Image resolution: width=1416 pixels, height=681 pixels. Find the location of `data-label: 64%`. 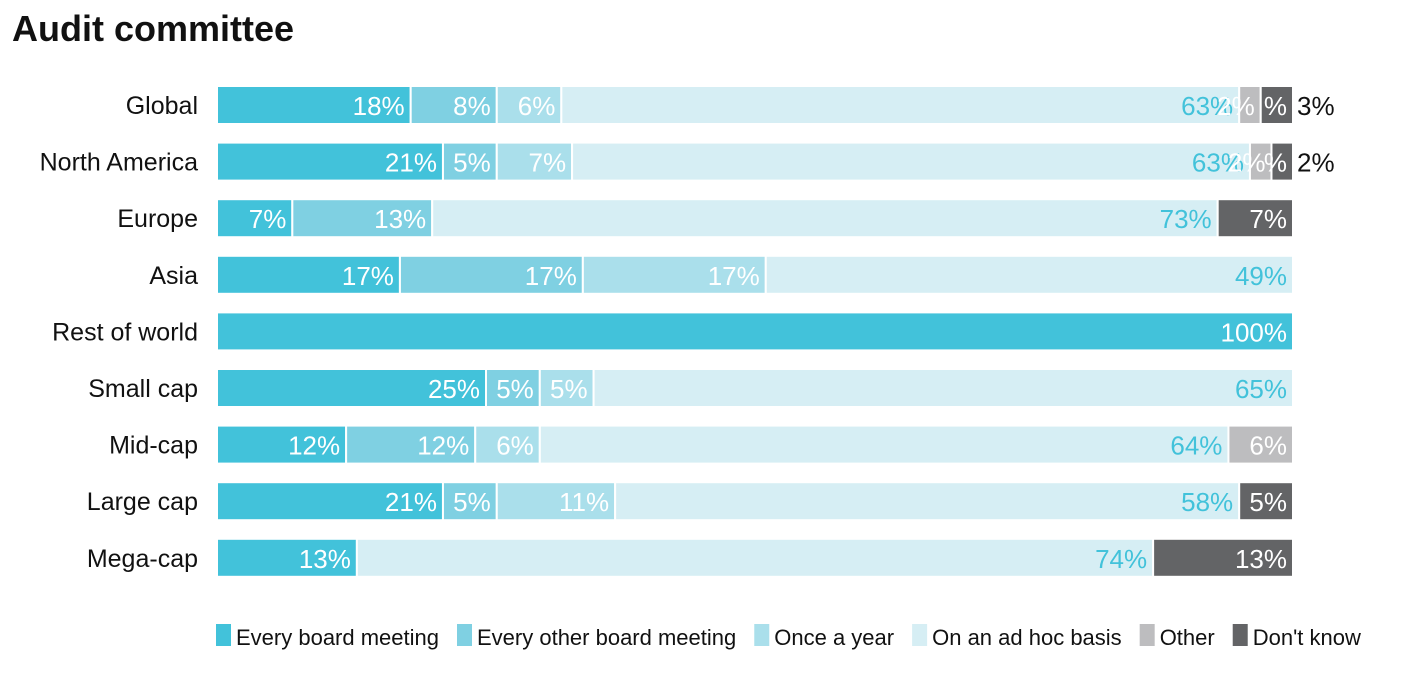

data-label: 64% is located at coordinates (1196, 446).